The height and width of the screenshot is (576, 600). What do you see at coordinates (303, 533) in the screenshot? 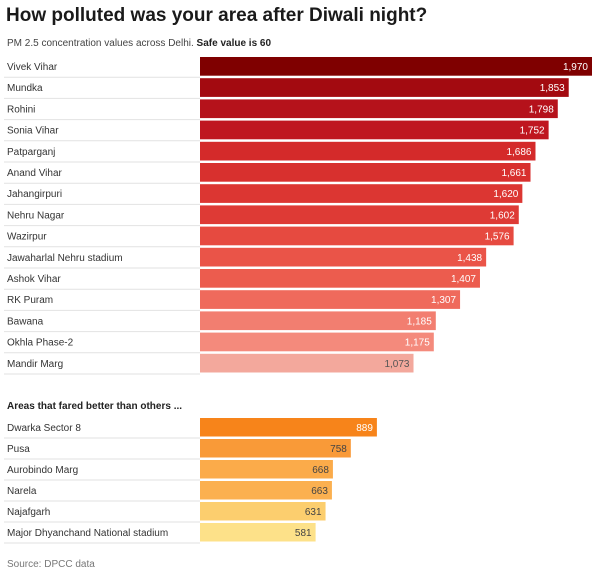
I see `value-label: 581` at bounding box center [303, 533].